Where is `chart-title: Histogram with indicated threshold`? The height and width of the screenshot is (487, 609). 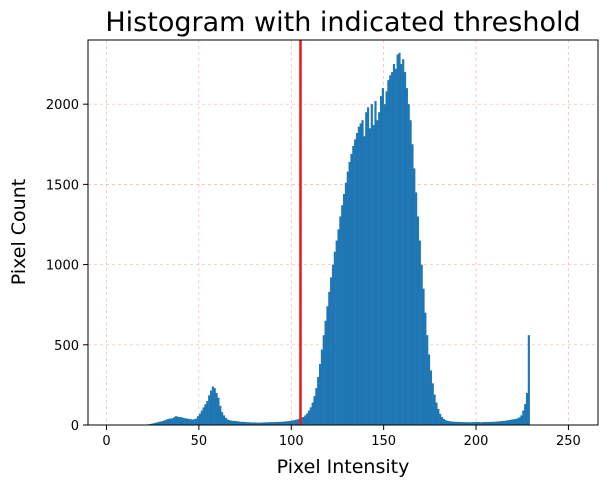
chart-title: Histogram with indicated threshold is located at coordinates (342, 22).